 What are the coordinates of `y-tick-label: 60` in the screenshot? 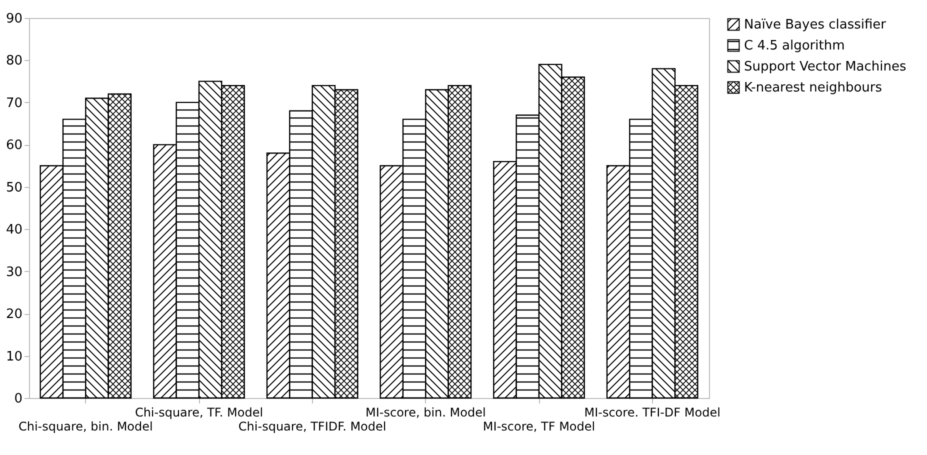 It's located at (14, 146).